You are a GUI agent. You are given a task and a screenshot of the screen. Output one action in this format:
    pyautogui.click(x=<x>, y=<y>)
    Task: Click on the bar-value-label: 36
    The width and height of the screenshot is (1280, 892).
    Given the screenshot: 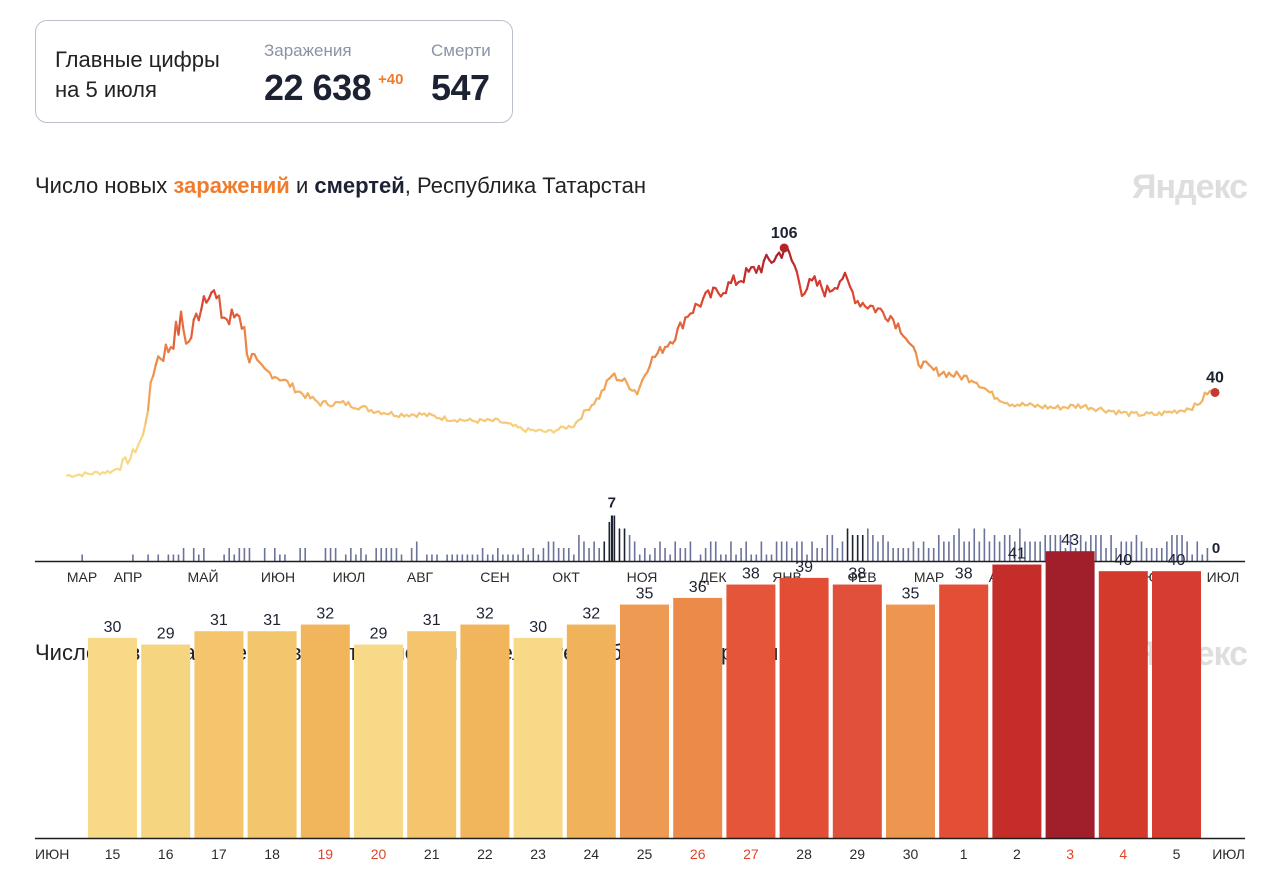 What is the action you would take?
    pyautogui.click(x=698, y=587)
    